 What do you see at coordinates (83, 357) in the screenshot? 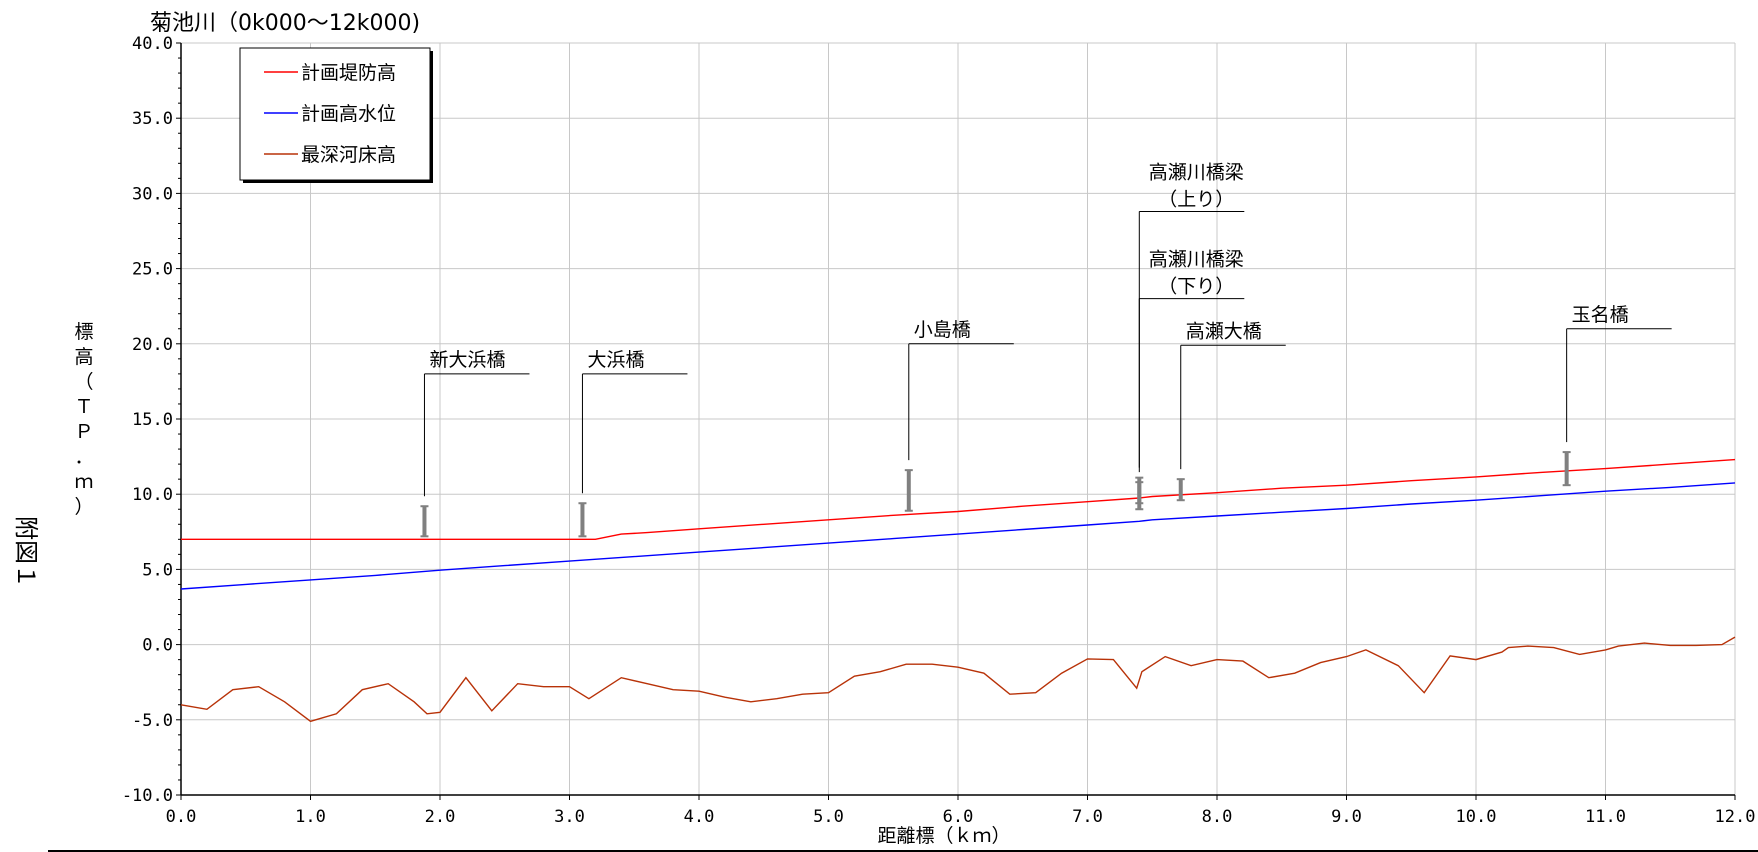
I see `y-axis-label-char: 高` at bounding box center [83, 357].